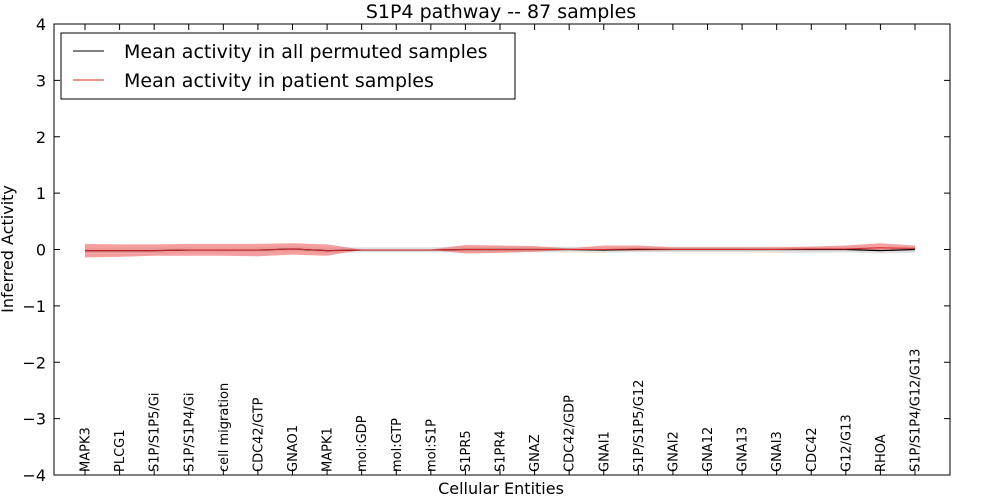 Image resolution: width=1000 pixels, height=500 pixels. What do you see at coordinates (846, 443) in the screenshot?
I see `category-label: G12/G13` at bounding box center [846, 443].